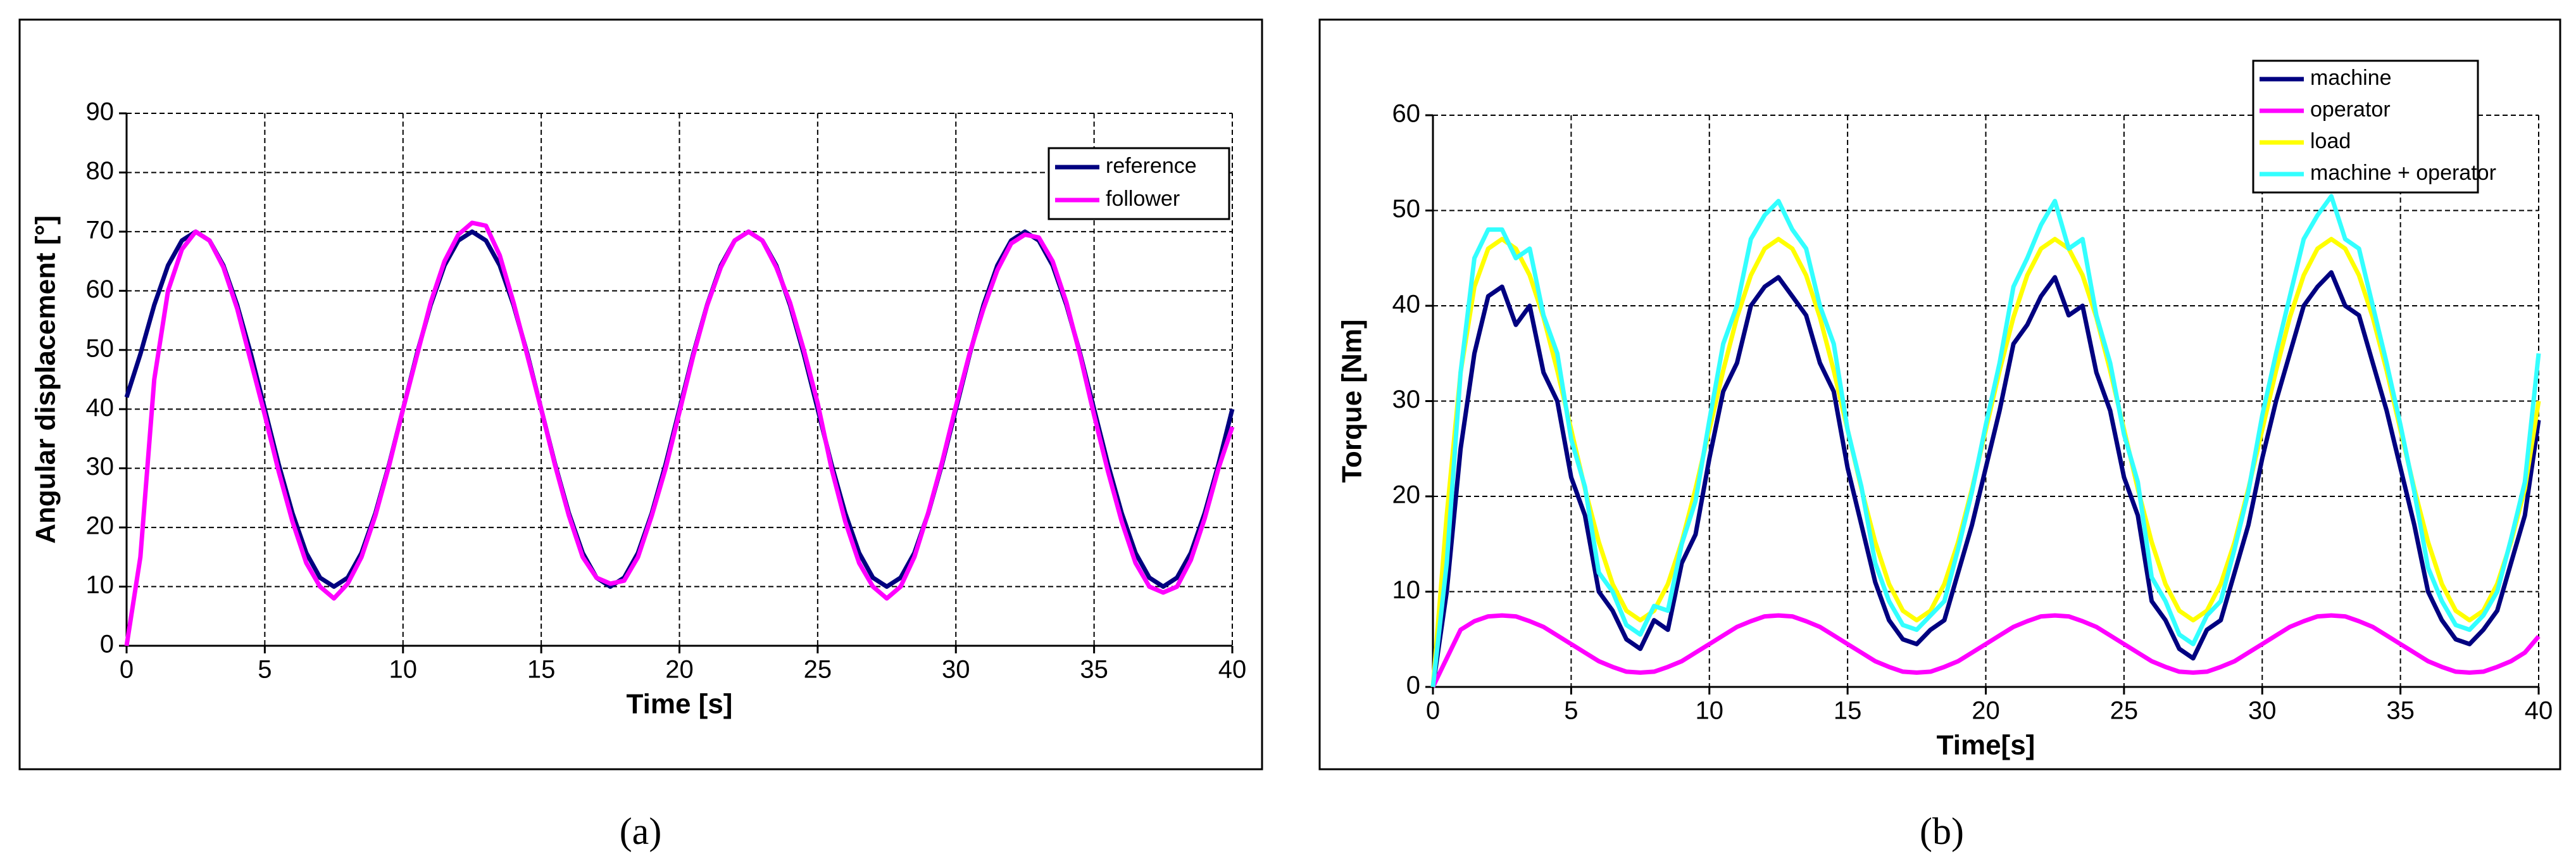  What do you see at coordinates (45, 379) in the screenshot?
I see `y-axis-title: Angular displacement [°]` at bounding box center [45, 379].